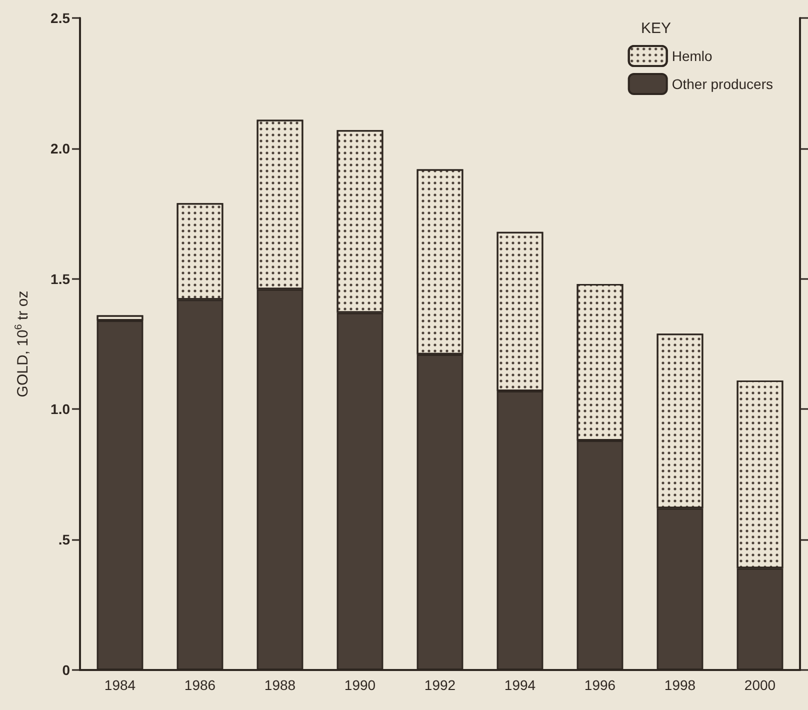 Image resolution: width=808 pixels, height=710 pixels. What do you see at coordinates (64, 540) in the screenshot?
I see `y-tick-label: .5` at bounding box center [64, 540].